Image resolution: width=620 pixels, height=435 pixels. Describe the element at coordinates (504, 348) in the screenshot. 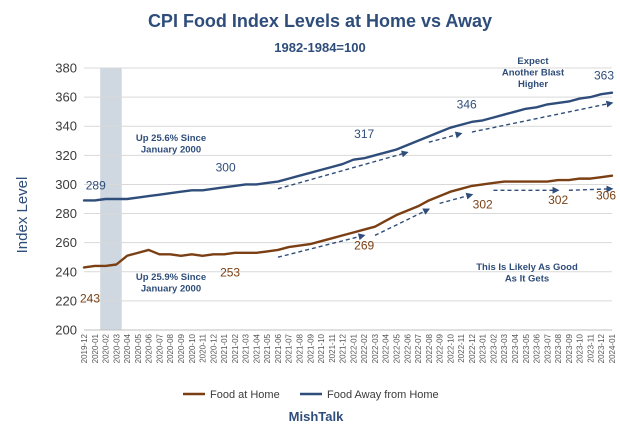

I see `x-tick-label: 2023-03` at that location.